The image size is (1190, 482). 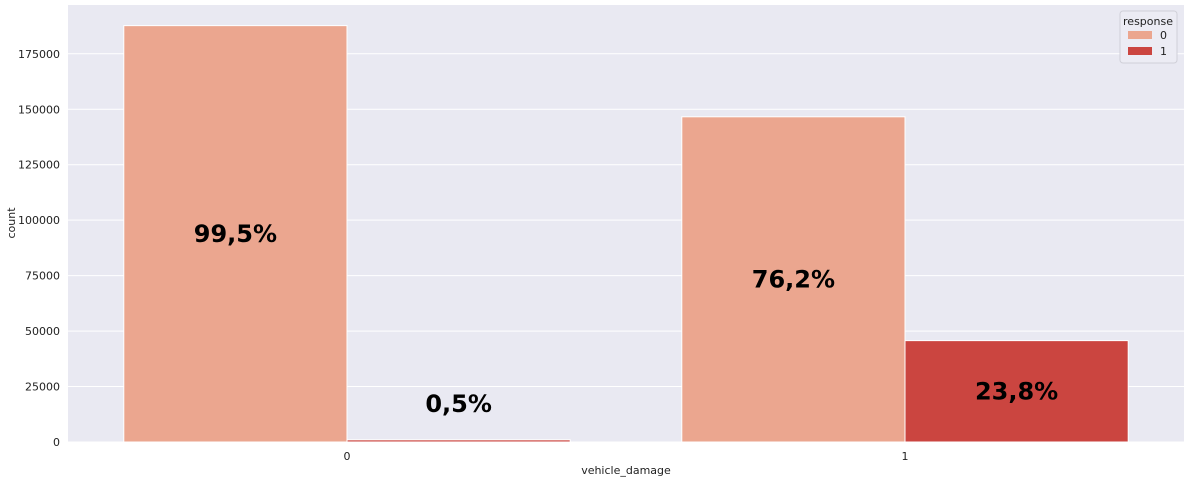 I want to click on y-tick-label: 100000, so click(x=39, y=220).